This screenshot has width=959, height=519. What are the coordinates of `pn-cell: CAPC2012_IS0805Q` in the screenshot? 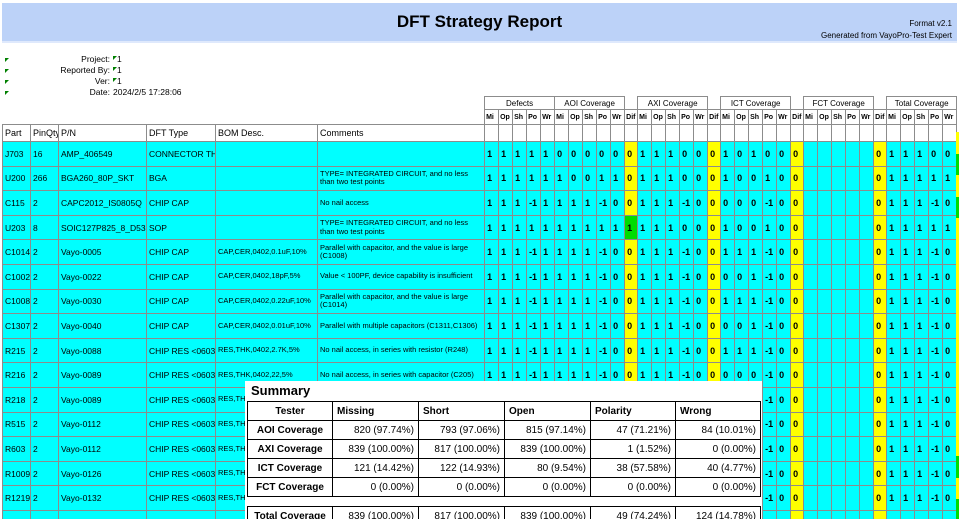 It's located at (102, 203).